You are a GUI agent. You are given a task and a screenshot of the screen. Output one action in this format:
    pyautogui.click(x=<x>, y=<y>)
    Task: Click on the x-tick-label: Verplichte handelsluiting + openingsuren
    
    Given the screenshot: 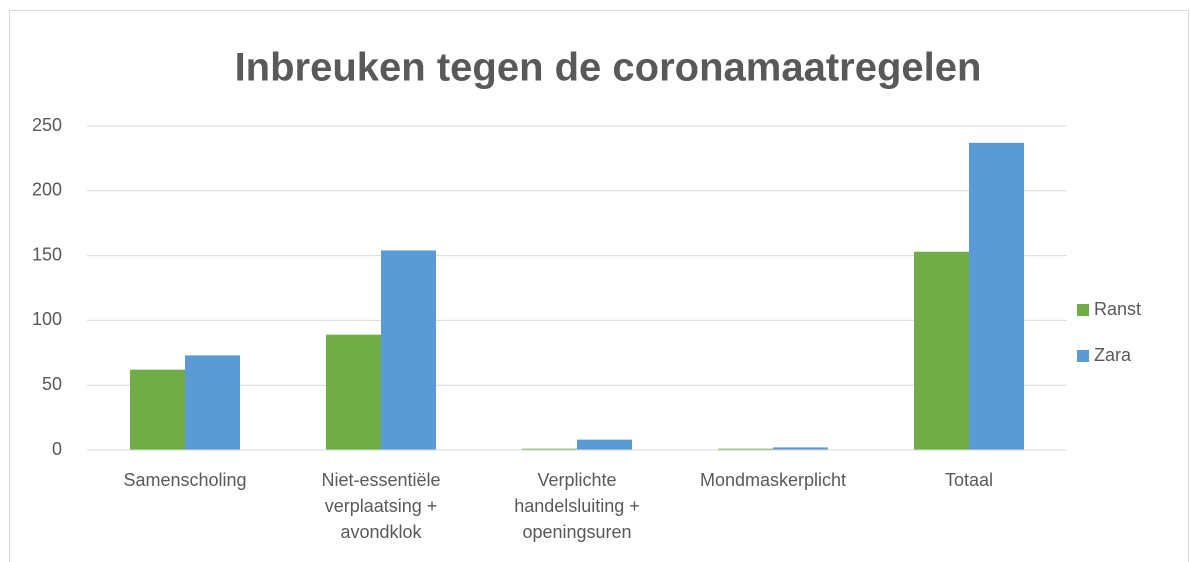 What is the action you would take?
    pyautogui.click(x=577, y=506)
    